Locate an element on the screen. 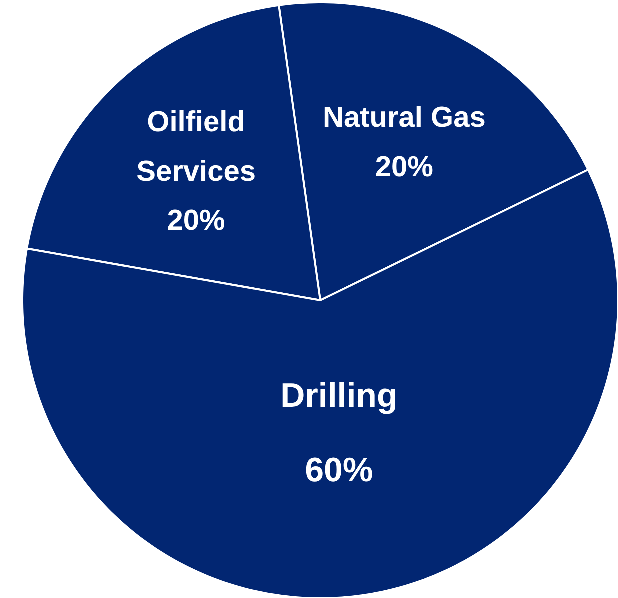  slice-label: Oilfield Services is located at coordinates (196, 147).